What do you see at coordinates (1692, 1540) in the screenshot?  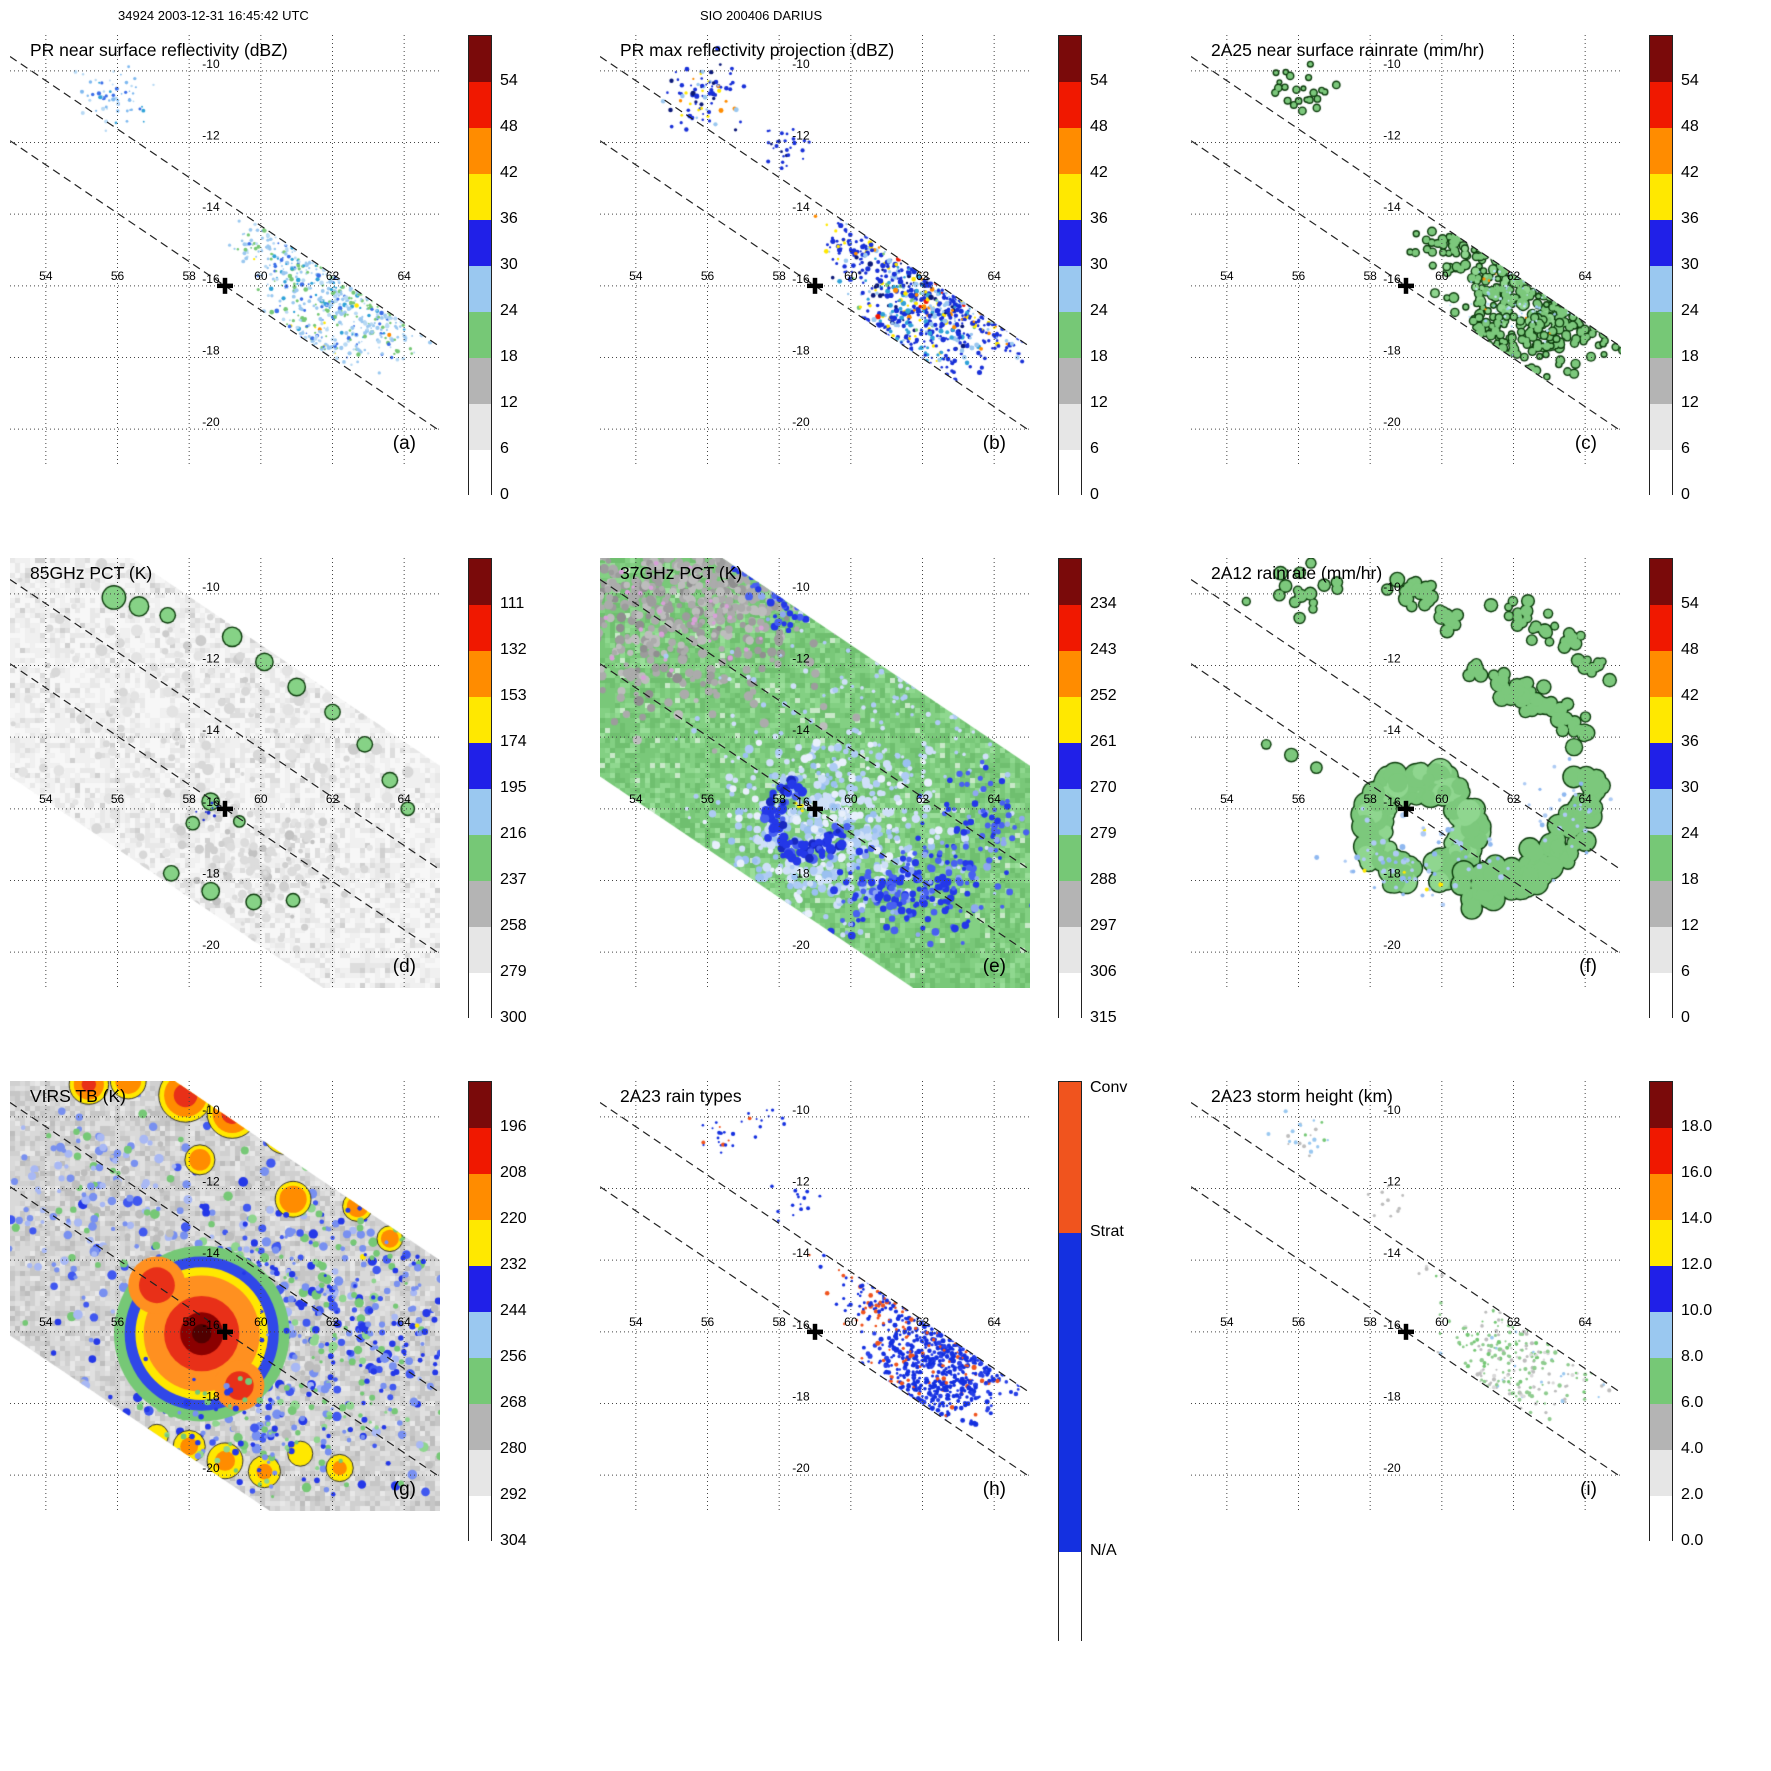 I see `colorbar-tick-label: 0.0` at bounding box center [1692, 1540].